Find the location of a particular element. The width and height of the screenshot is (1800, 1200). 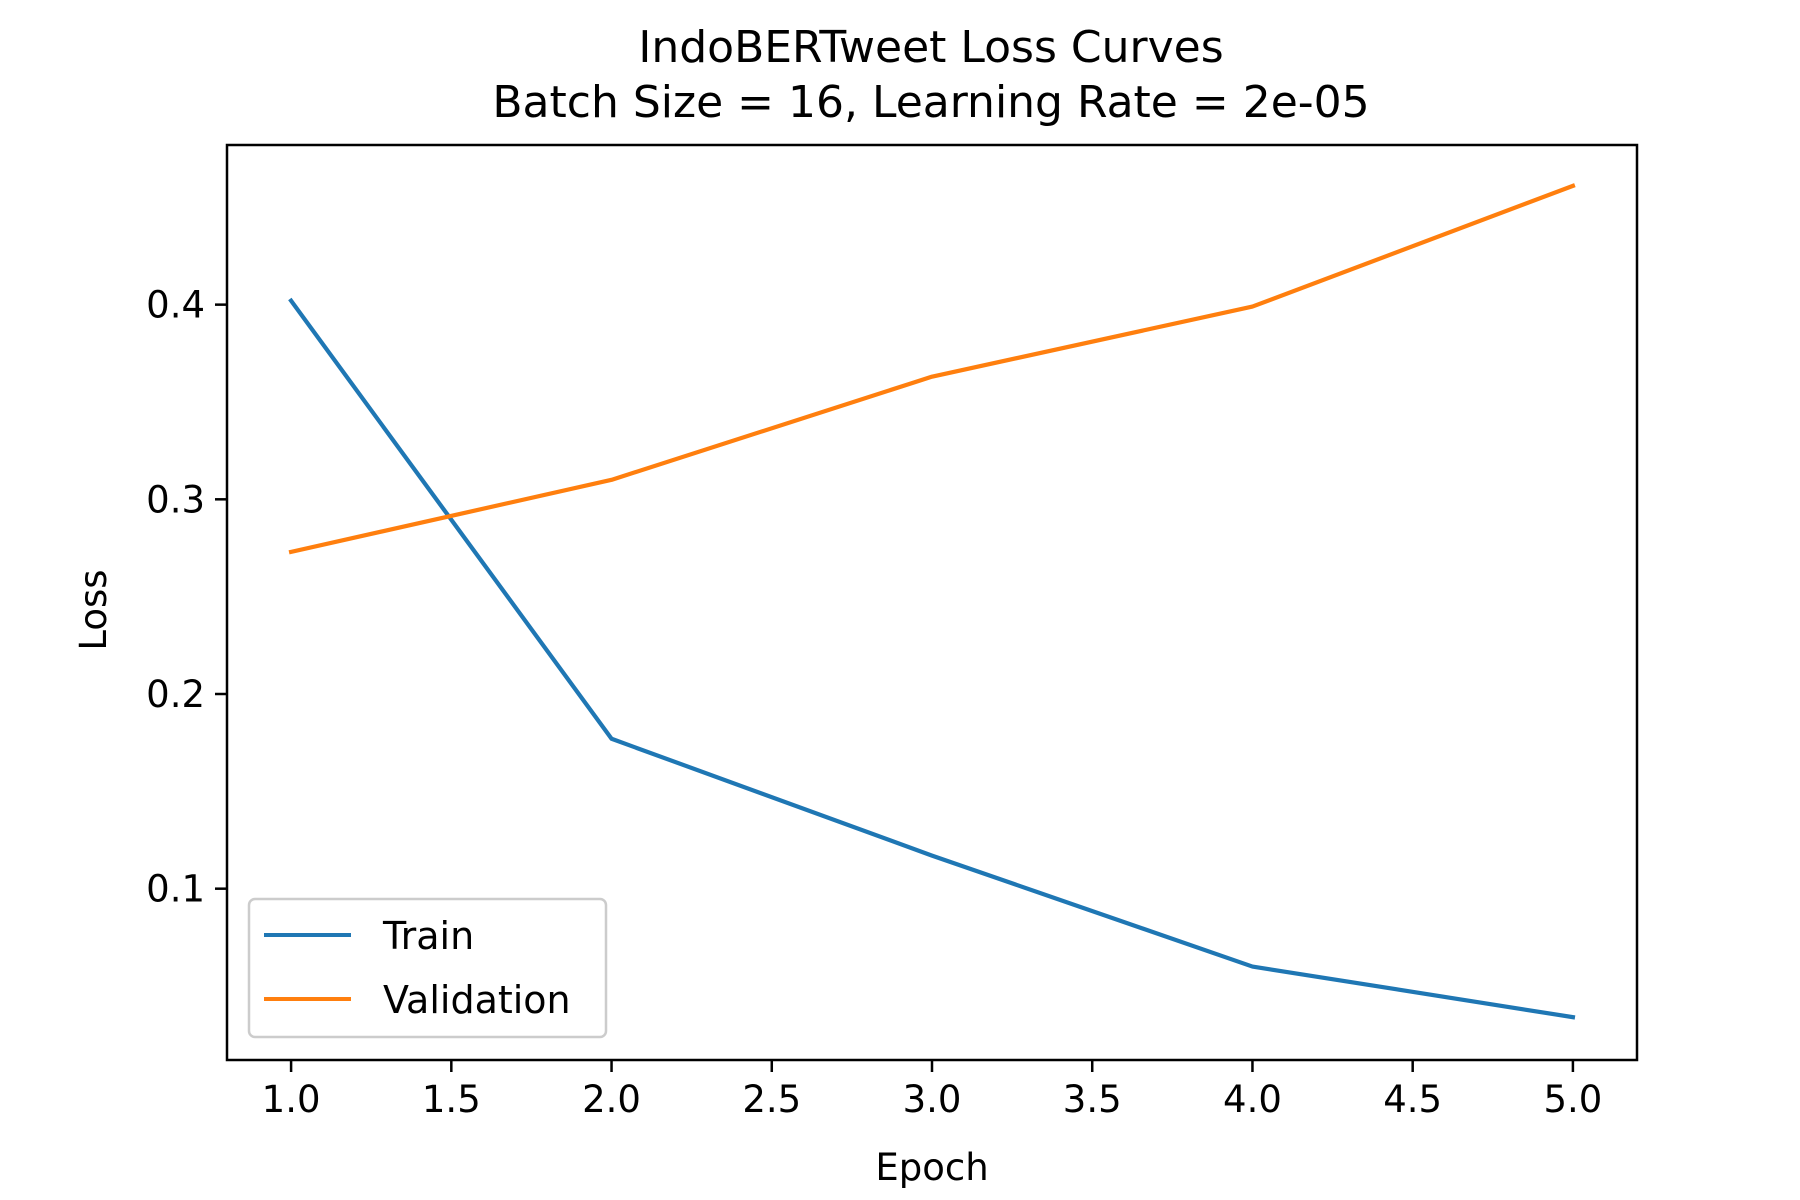

x-tick-label: 1.0 is located at coordinates (291, 1099).